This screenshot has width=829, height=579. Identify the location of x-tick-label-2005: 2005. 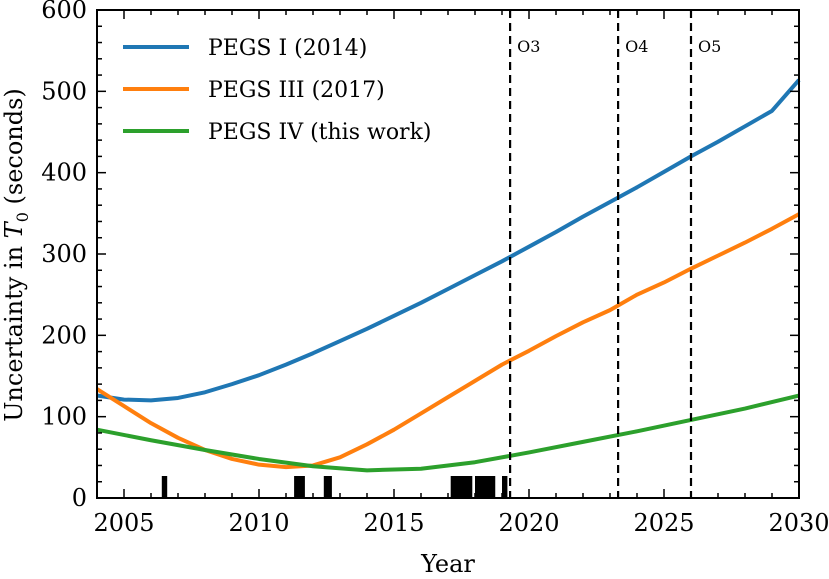
(123, 523).